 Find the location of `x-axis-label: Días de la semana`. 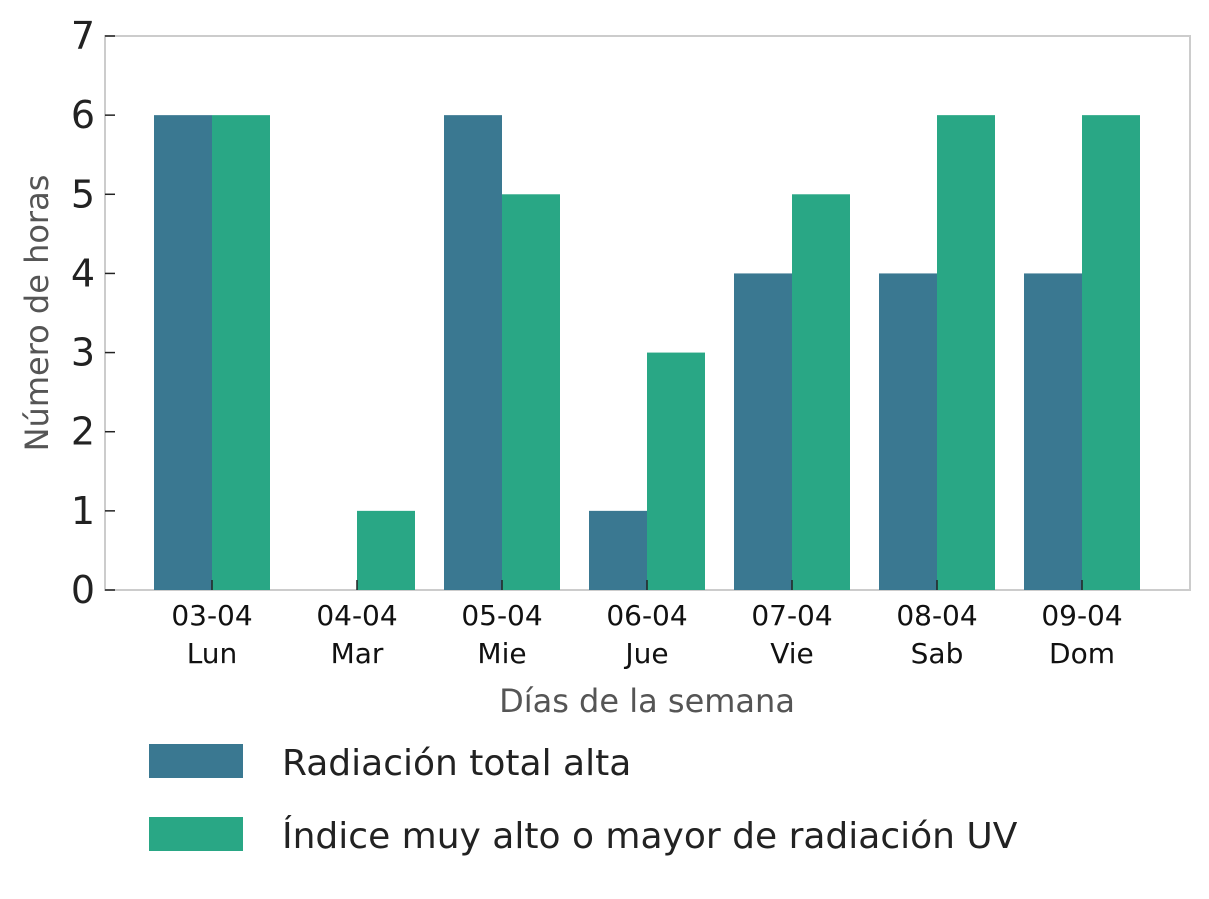

x-axis-label: Días de la semana is located at coordinates (647, 701).